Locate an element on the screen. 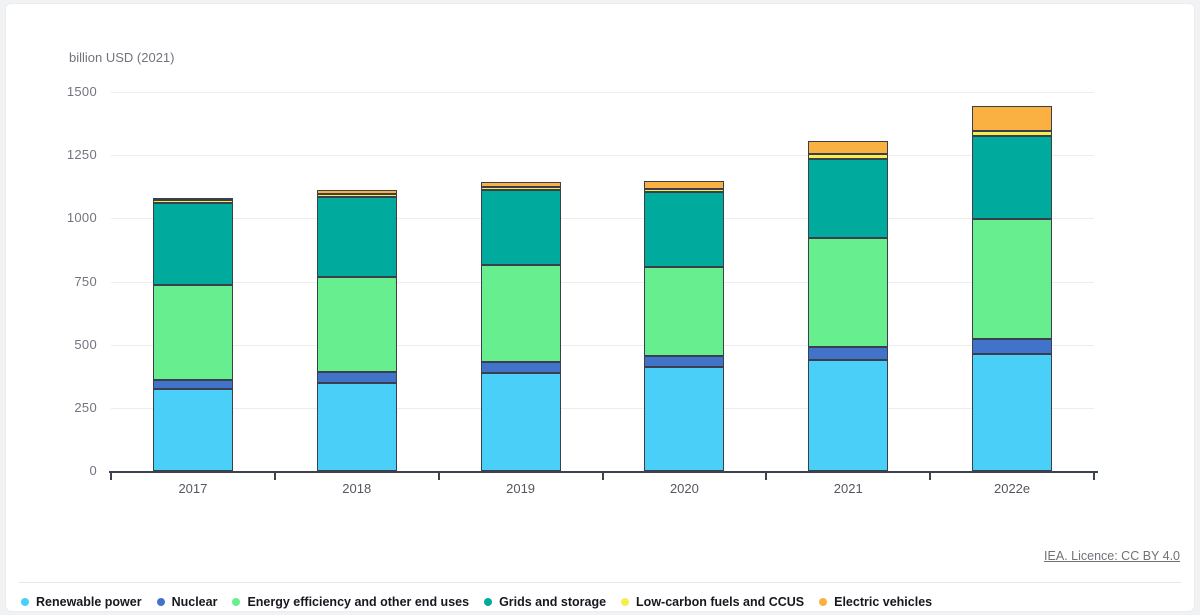 The width and height of the screenshot is (1200, 615). bar-segment-2020-low-carbon-fuels-and-ccus is located at coordinates (684, 191).